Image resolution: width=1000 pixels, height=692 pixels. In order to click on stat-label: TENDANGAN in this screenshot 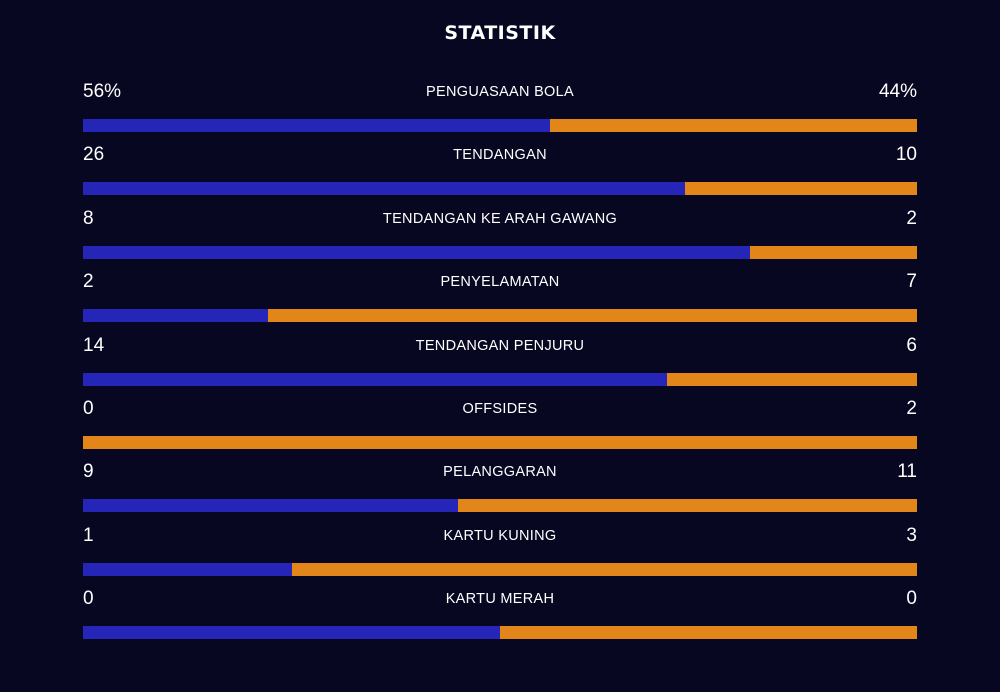, I will do `click(500, 155)`.